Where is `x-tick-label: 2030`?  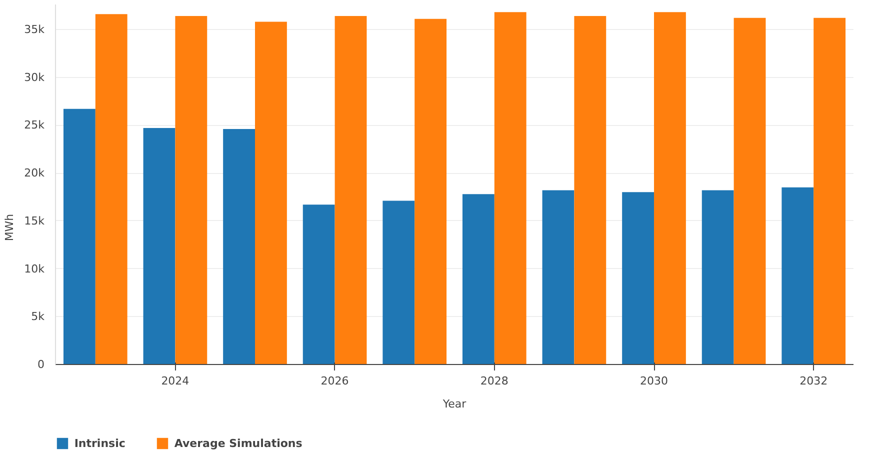 x-tick-label: 2030 is located at coordinates (654, 381).